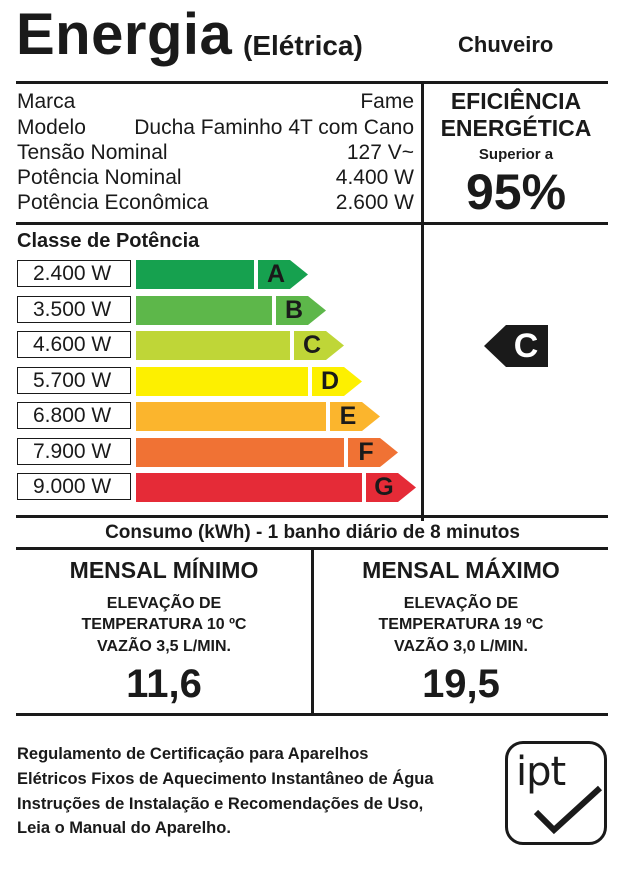  What do you see at coordinates (274, 127) in the screenshot?
I see `spec-value-modelo: Ducha Faminho 4T com Cano` at bounding box center [274, 127].